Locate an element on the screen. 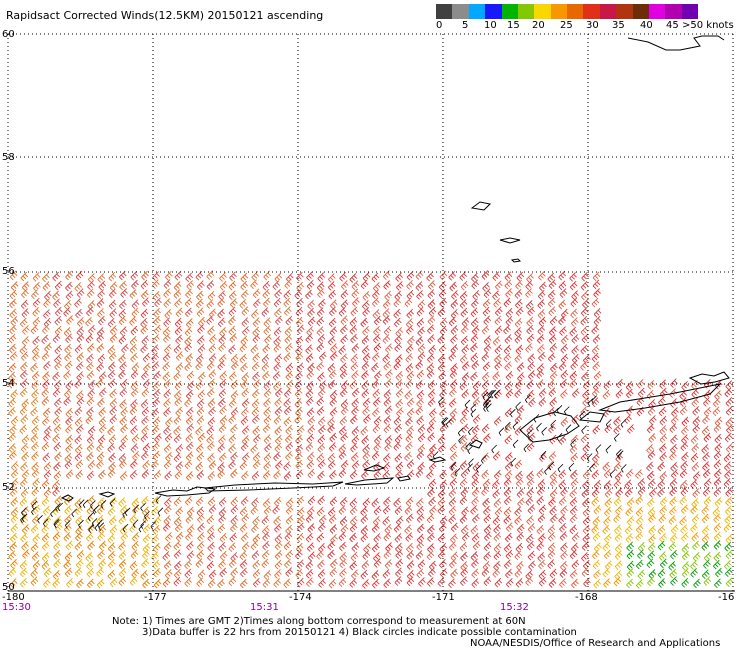  coastline is located at coordinates (591, 417).